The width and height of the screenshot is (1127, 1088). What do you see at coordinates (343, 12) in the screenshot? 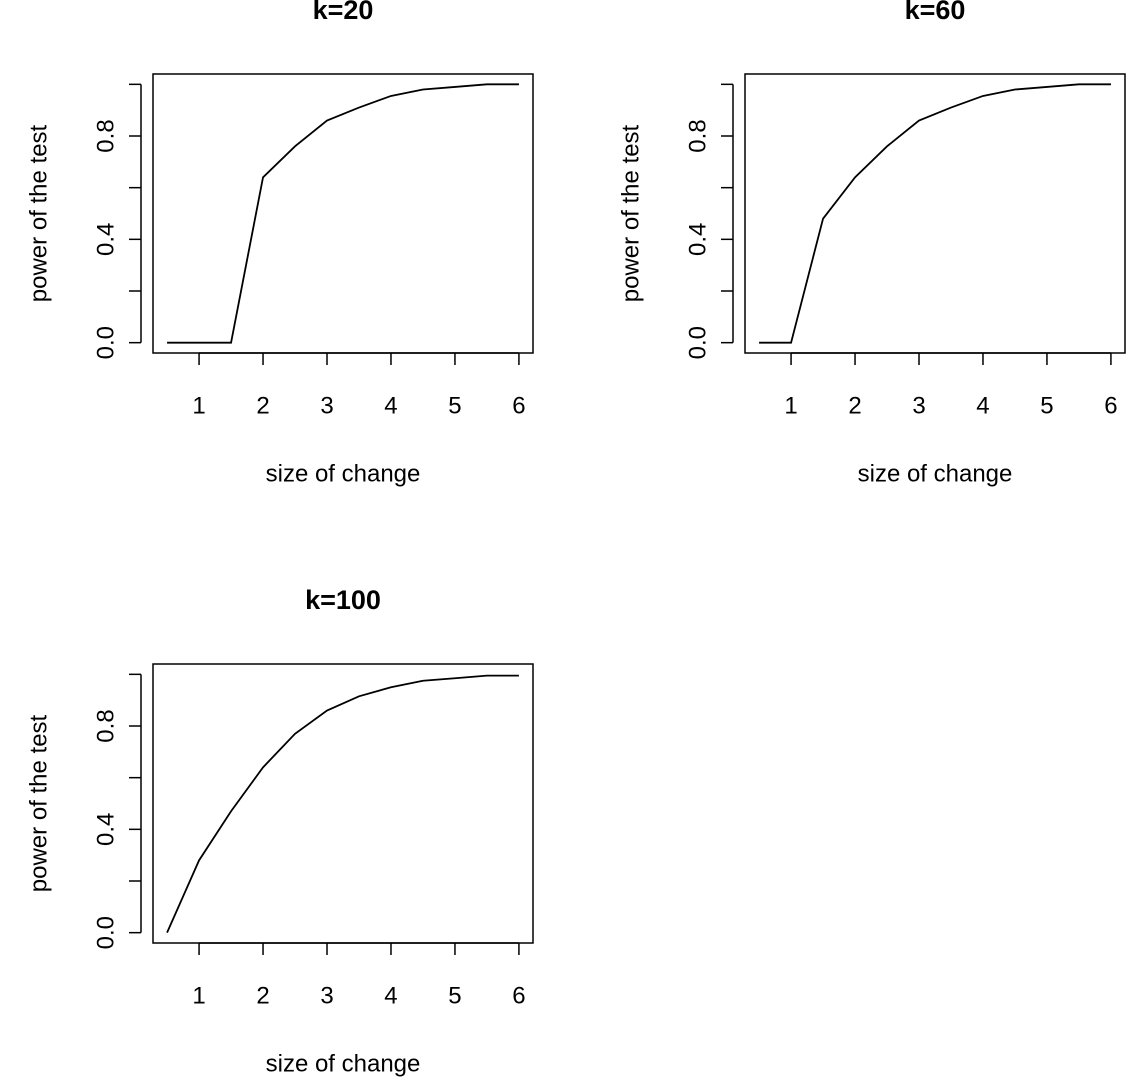
I see `chart-title: k=20` at bounding box center [343, 12].